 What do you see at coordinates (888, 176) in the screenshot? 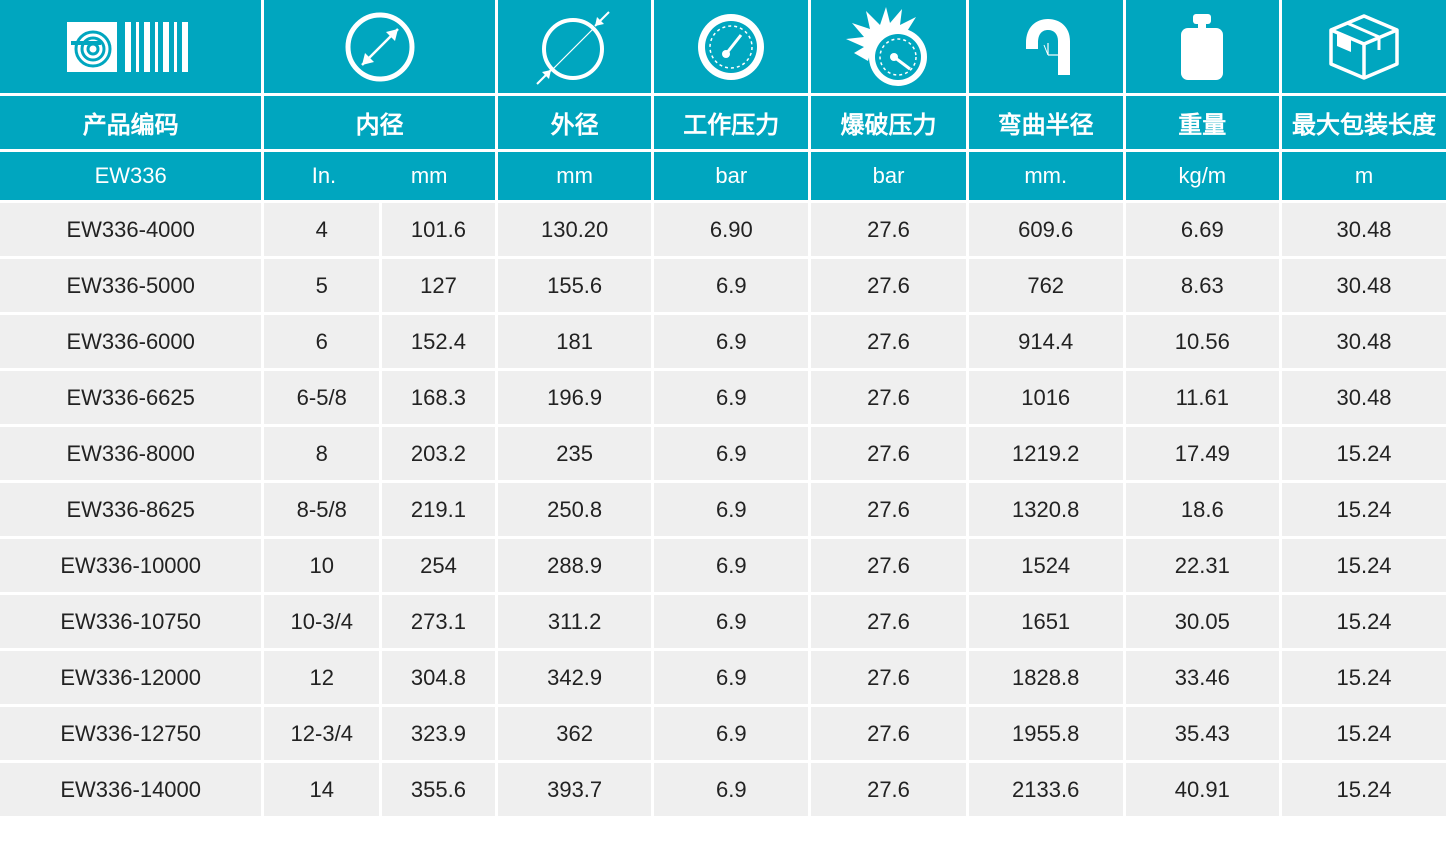
I see `unit-burst-pressure: bar` at bounding box center [888, 176].